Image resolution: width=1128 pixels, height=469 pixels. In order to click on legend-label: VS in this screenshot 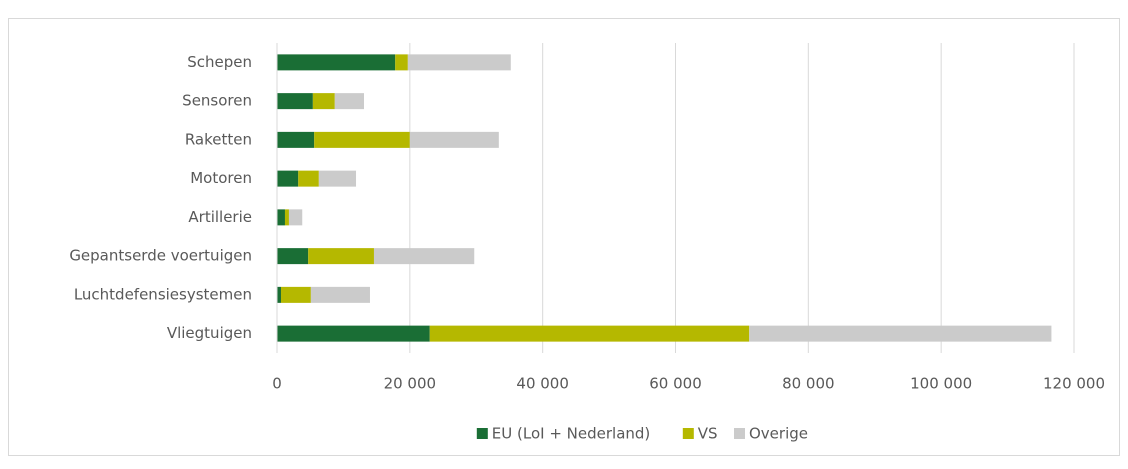, I will do `click(708, 434)`.